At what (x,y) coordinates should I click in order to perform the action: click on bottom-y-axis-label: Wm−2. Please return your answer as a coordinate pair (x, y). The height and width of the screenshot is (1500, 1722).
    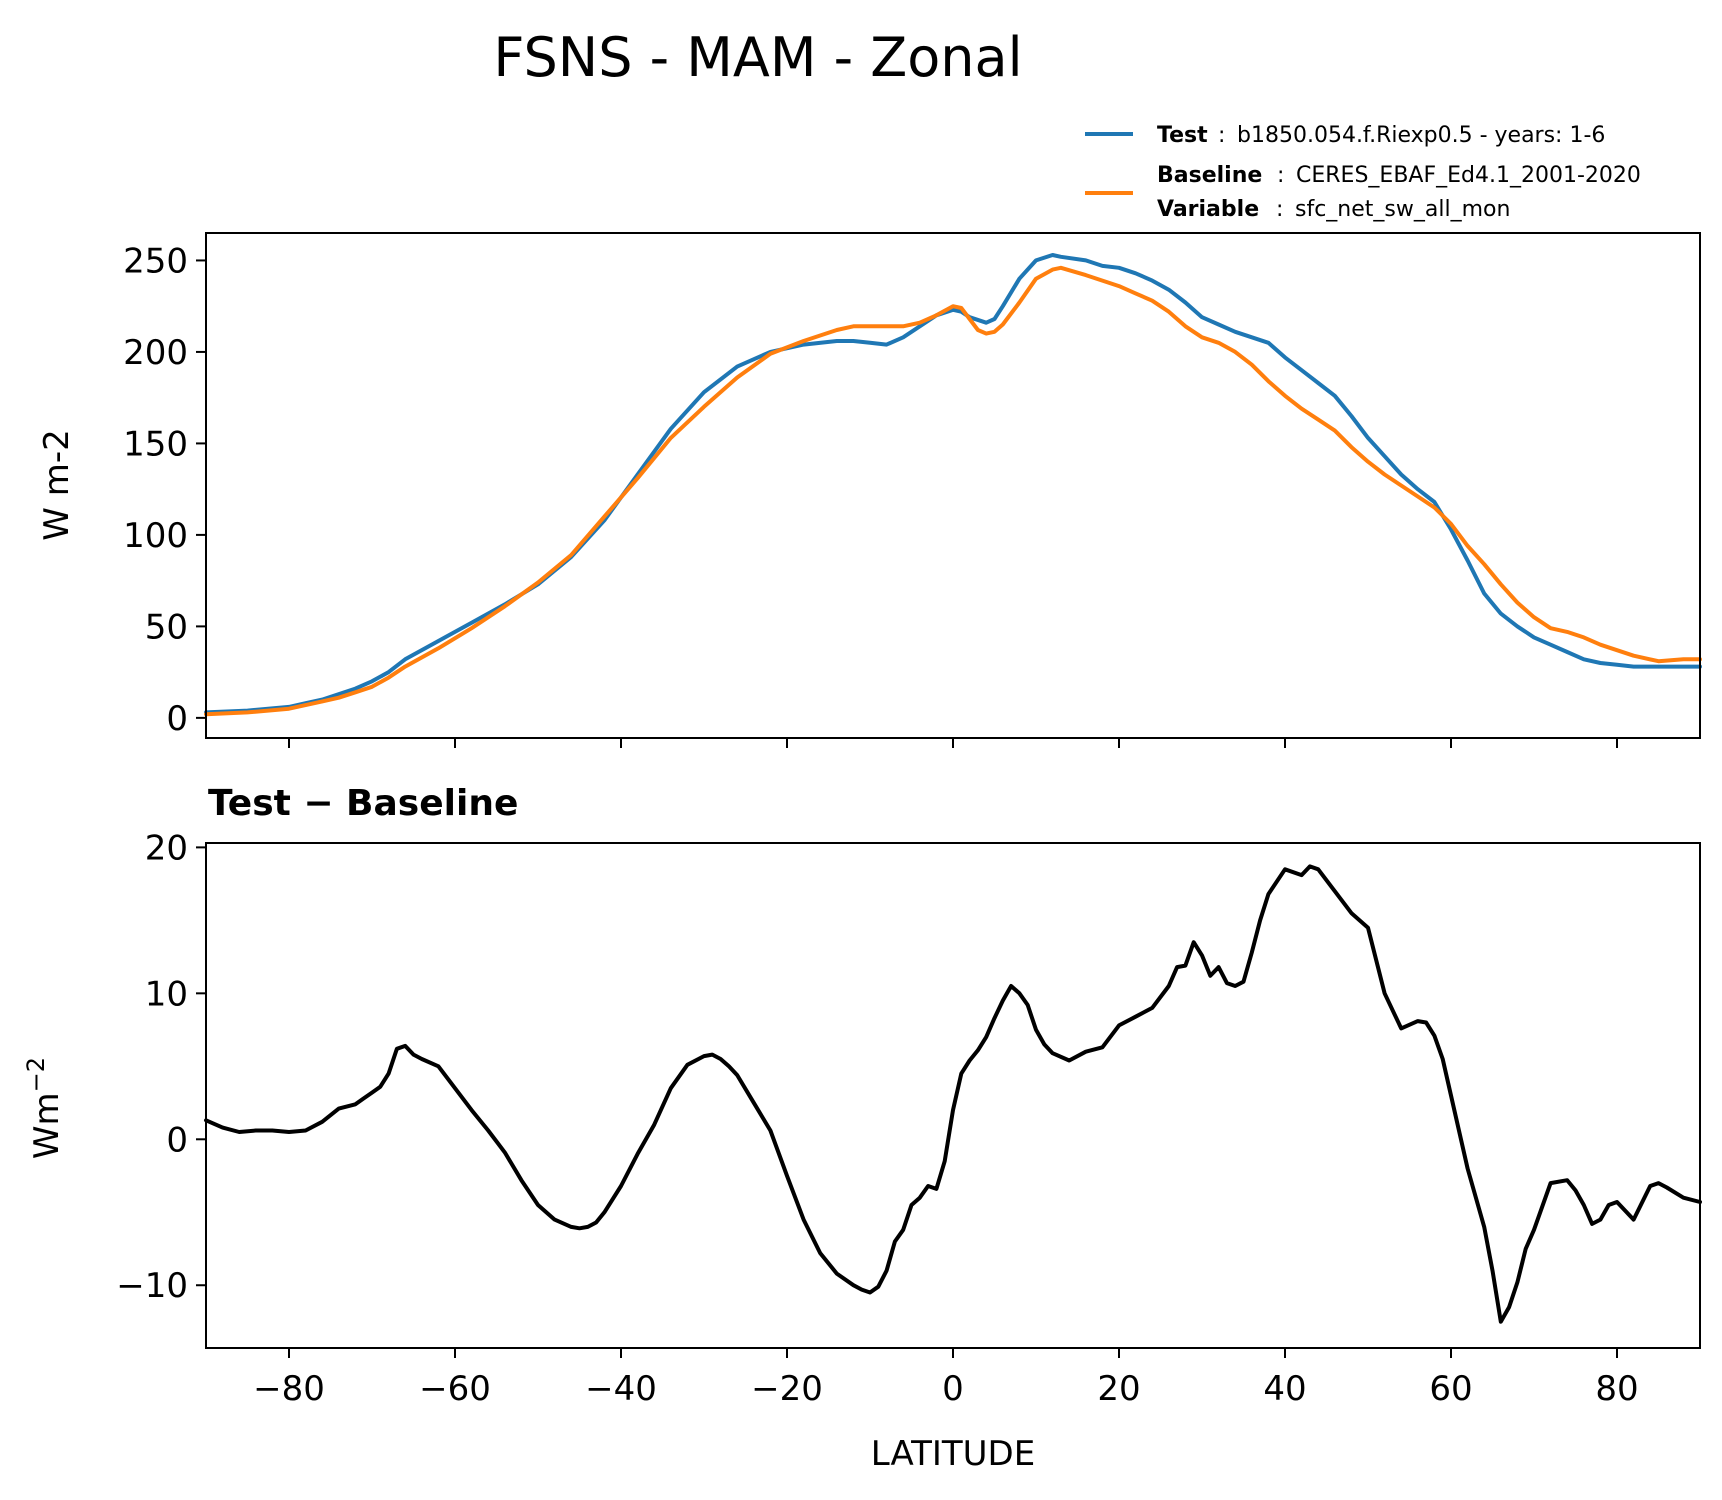
    Looking at the image, I should click on (44, 1108).